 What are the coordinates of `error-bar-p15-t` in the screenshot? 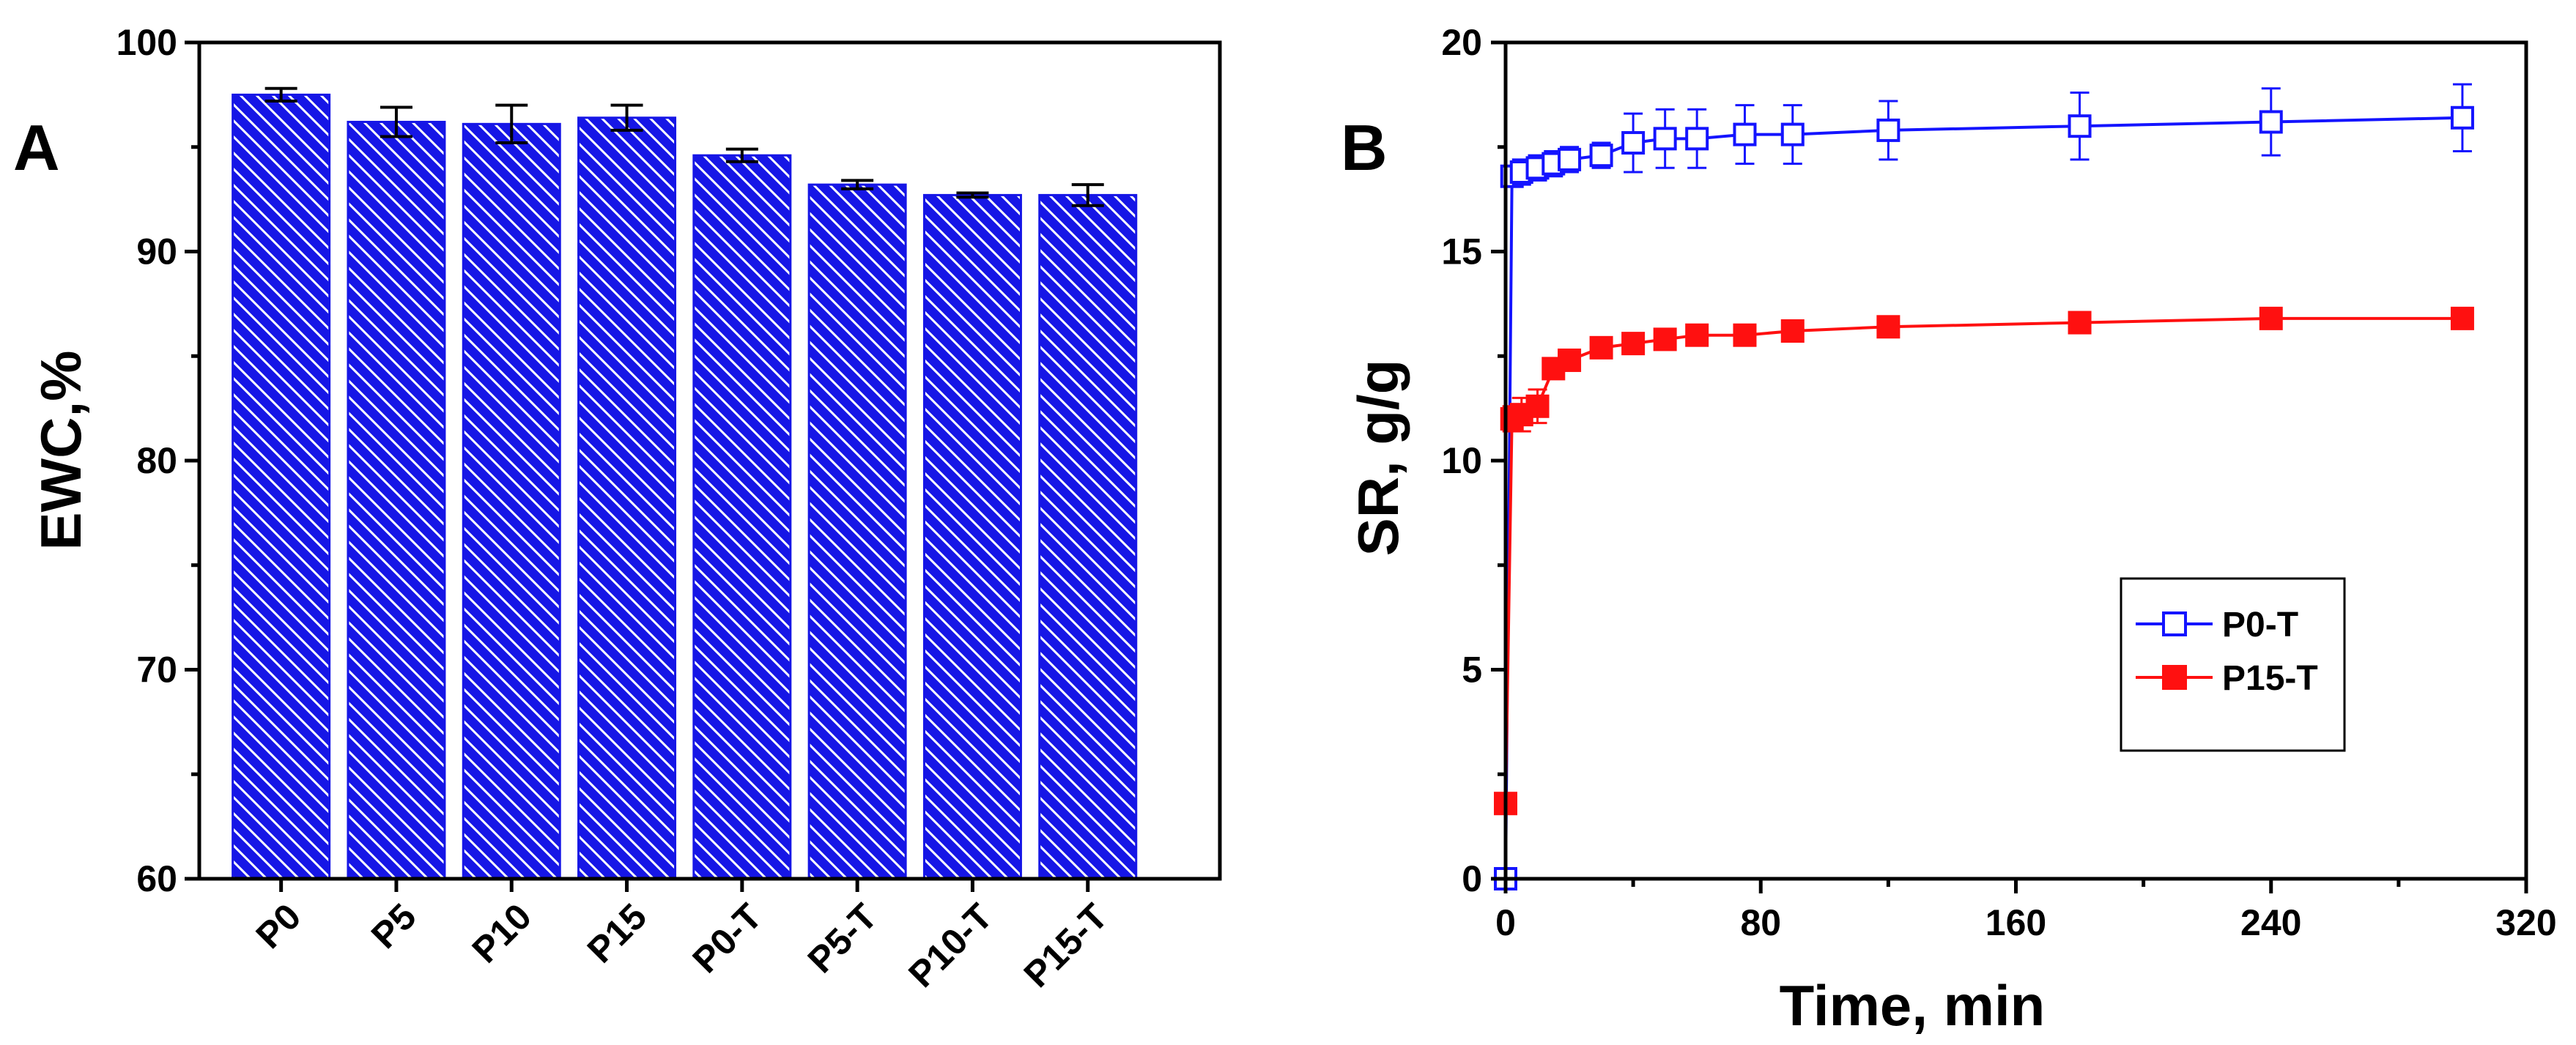 It's located at (1087, 195).